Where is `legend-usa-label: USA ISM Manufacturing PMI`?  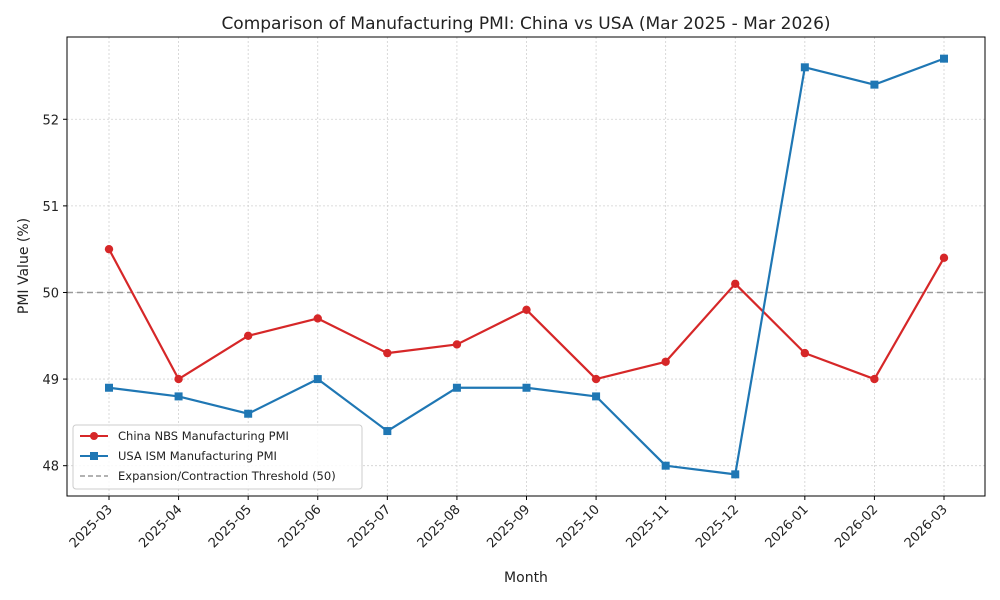
legend-usa-label: USA ISM Manufacturing PMI is located at coordinates (197, 456).